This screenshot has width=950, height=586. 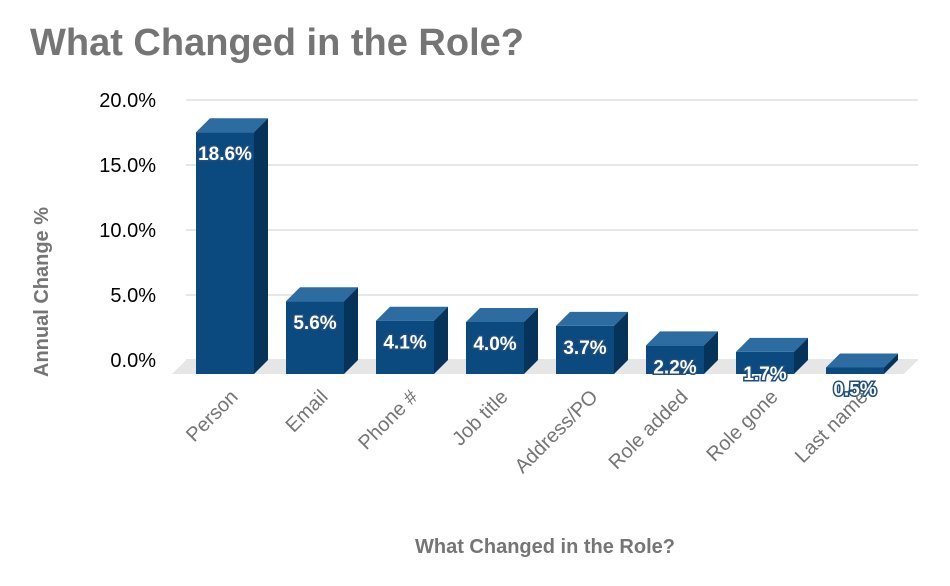 I want to click on x-tick-label: Phone #, so click(x=388, y=419).